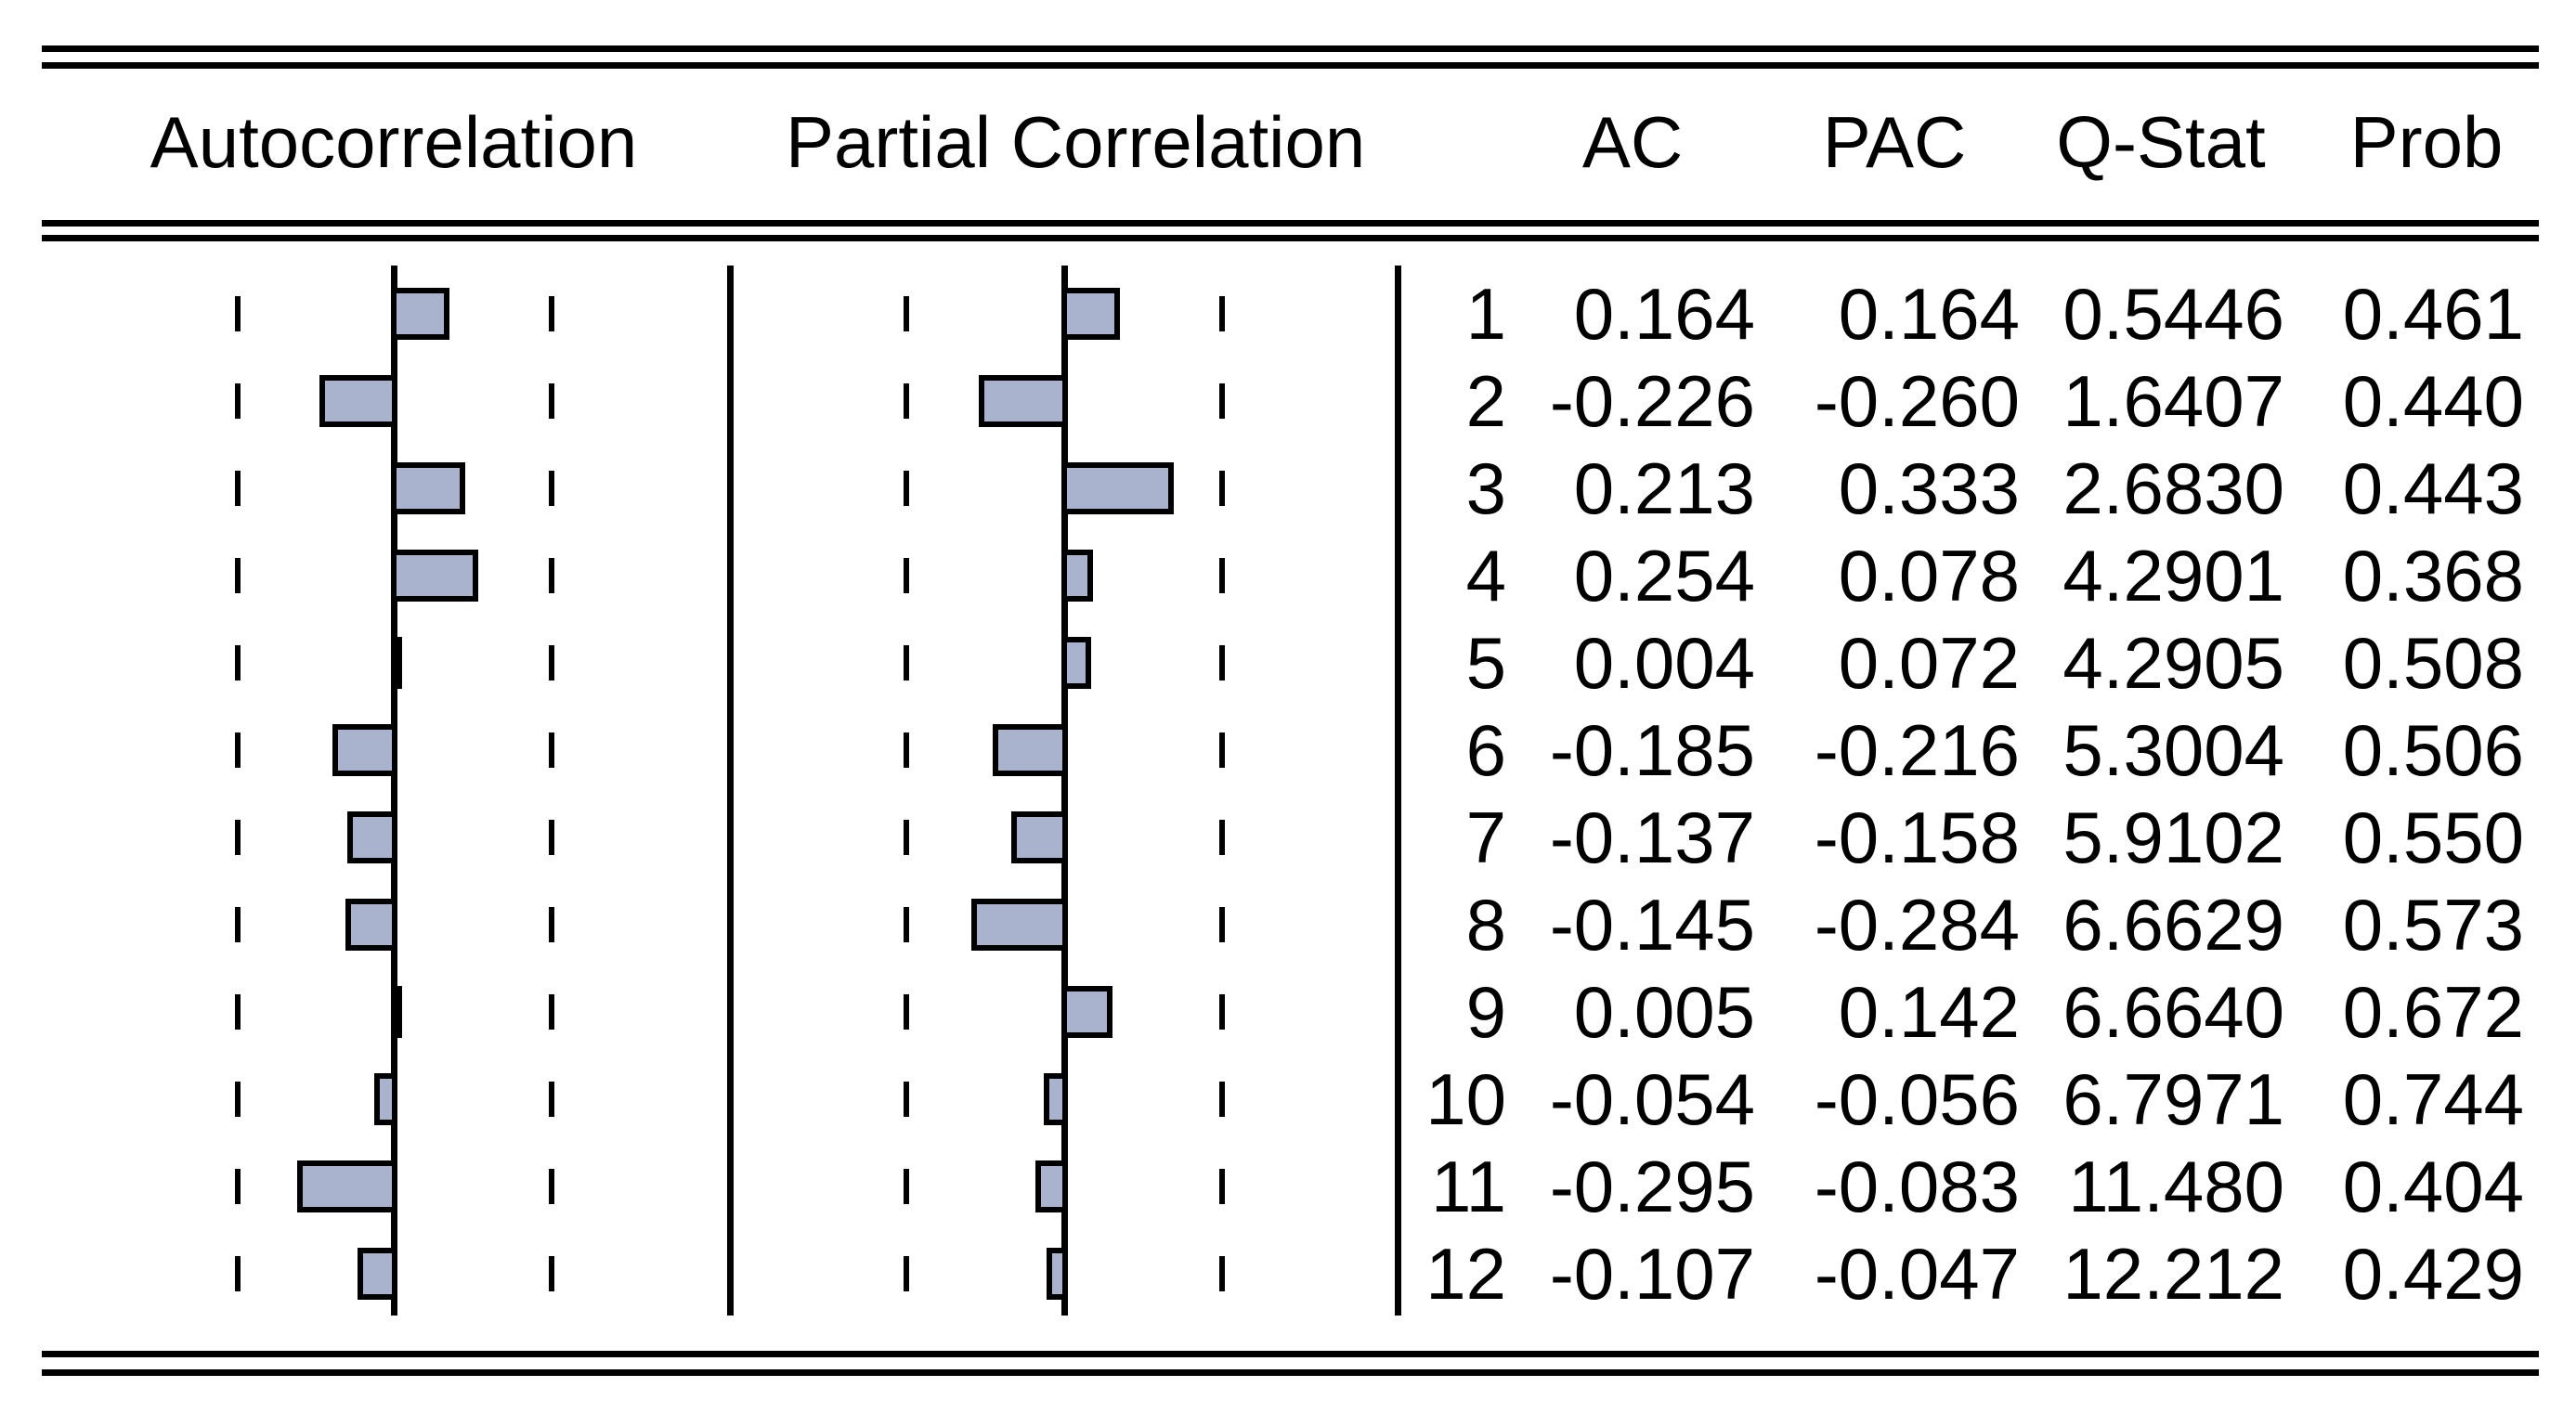  Describe the element at coordinates (2433, 1186) in the screenshot. I see `prob-cell: 0.404` at that location.